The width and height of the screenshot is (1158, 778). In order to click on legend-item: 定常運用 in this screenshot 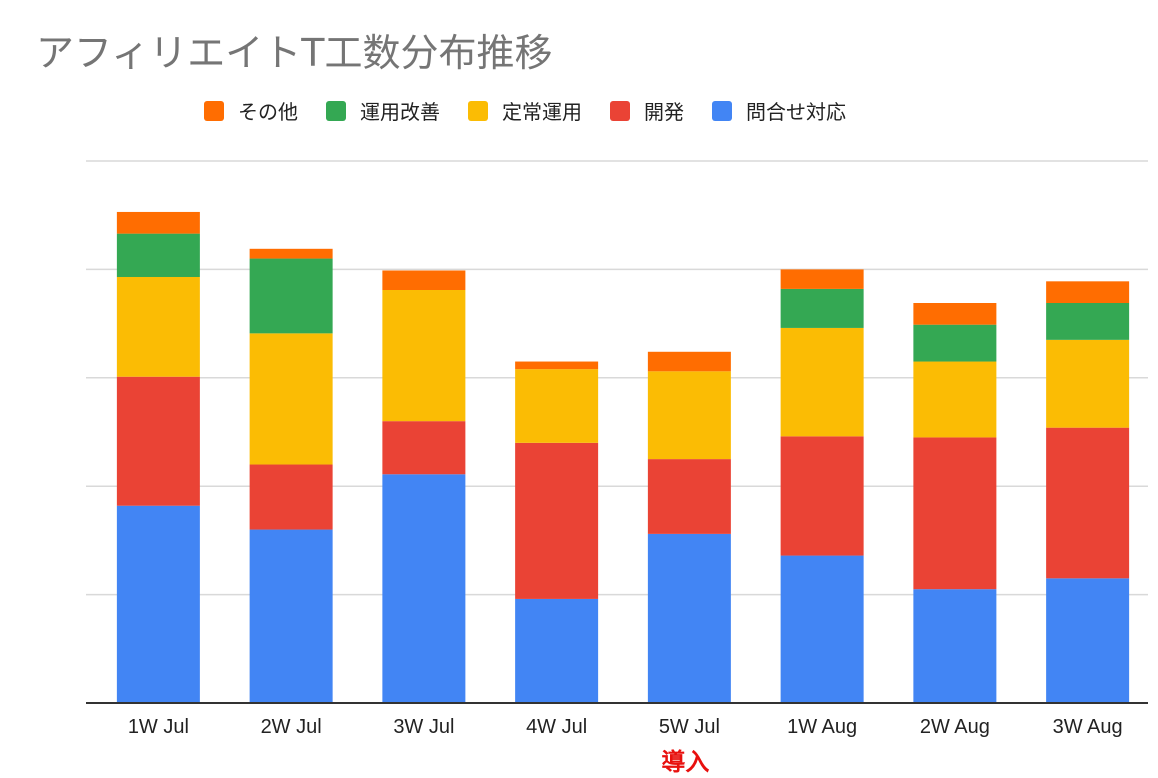, I will do `click(525, 110)`.